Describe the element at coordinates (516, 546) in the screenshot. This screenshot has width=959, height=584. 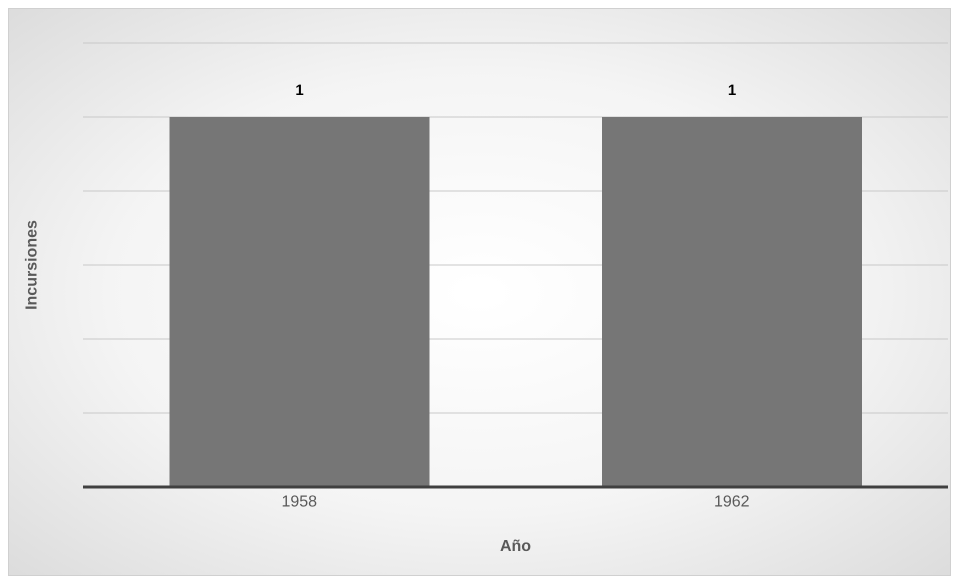
I see `x-axis-title: Año` at that location.